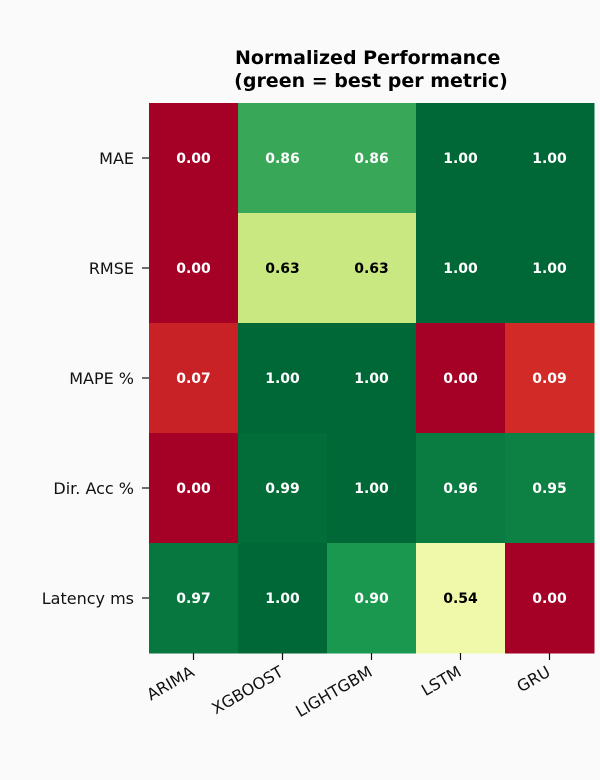  Describe the element at coordinates (111, 268) in the screenshot. I see `y-tick-label: RMSE` at that location.